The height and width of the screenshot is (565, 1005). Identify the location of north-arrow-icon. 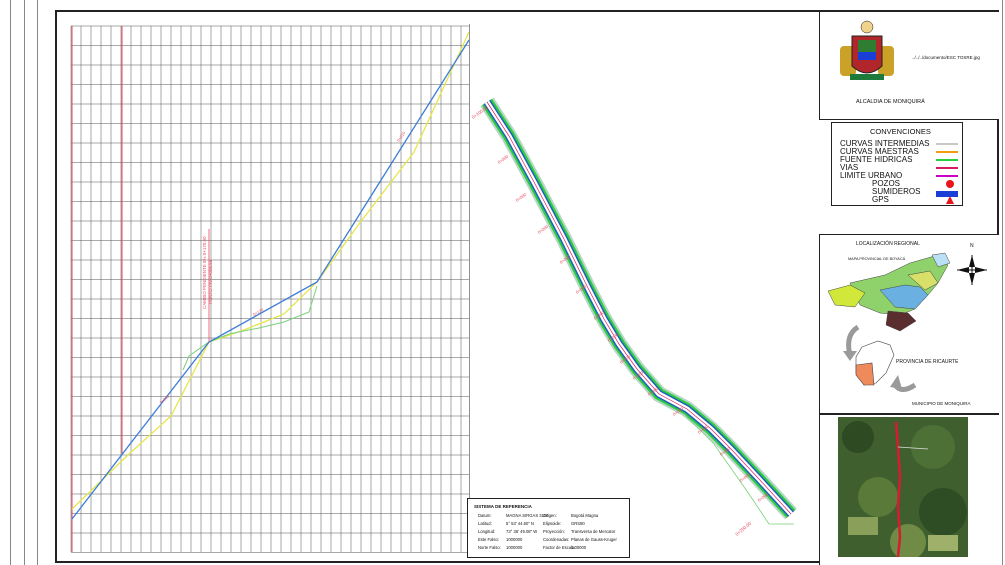
(972, 270).